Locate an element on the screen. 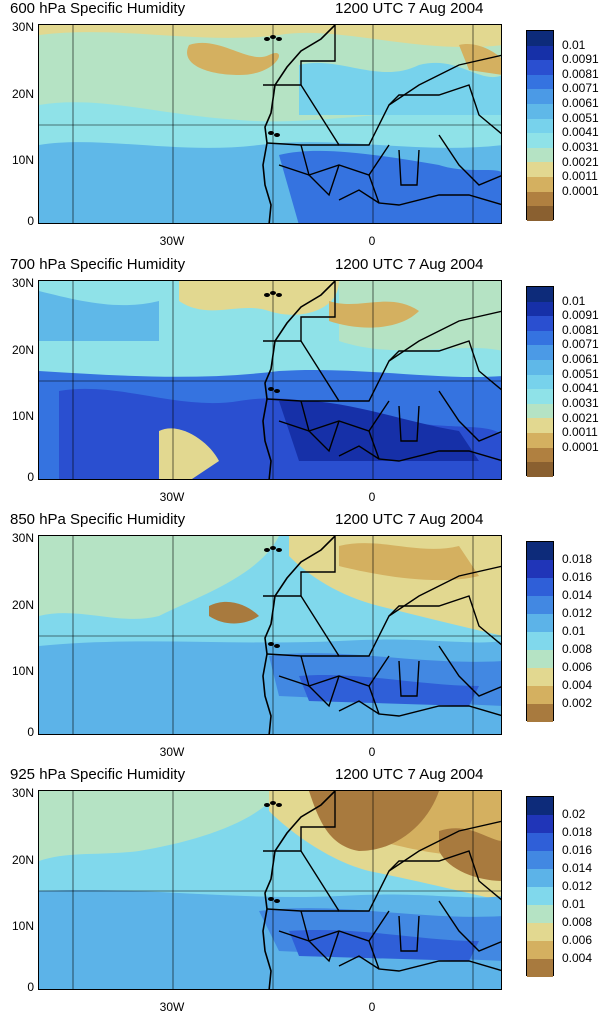 The image size is (600, 1021). colorbar-label: 0.0001 is located at coordinates (580, 446).